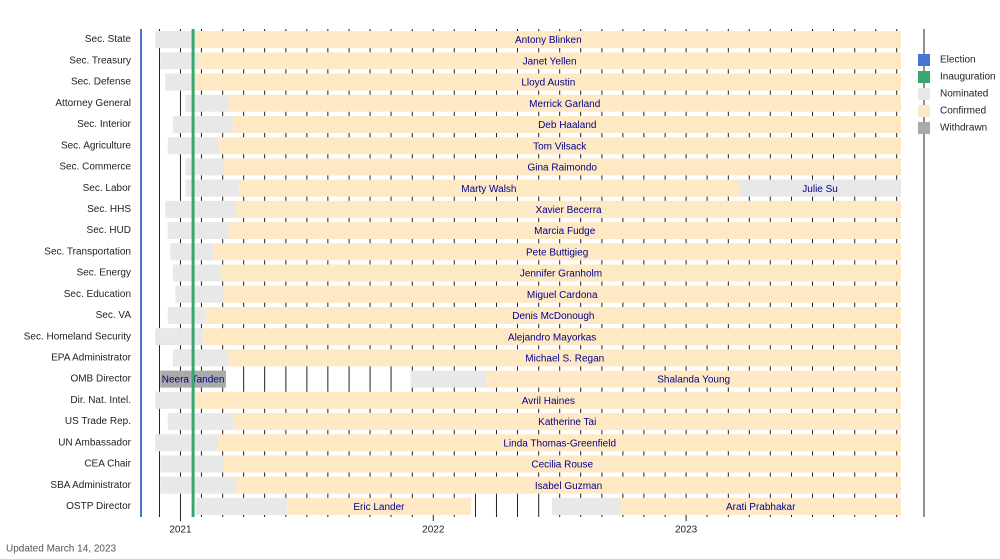 This screenshot has width=1000, height=559. What do you see at coordinates (100, 60) in the screenshot?
I see `row-label: Sec. Treasury` at bounding box center [100, 60].